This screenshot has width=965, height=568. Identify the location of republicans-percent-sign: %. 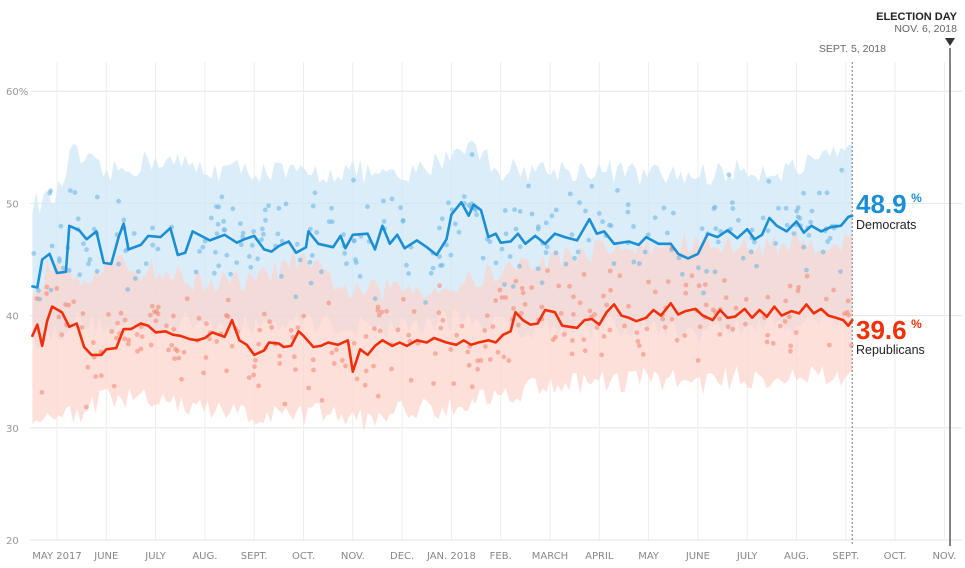
(916, 324).